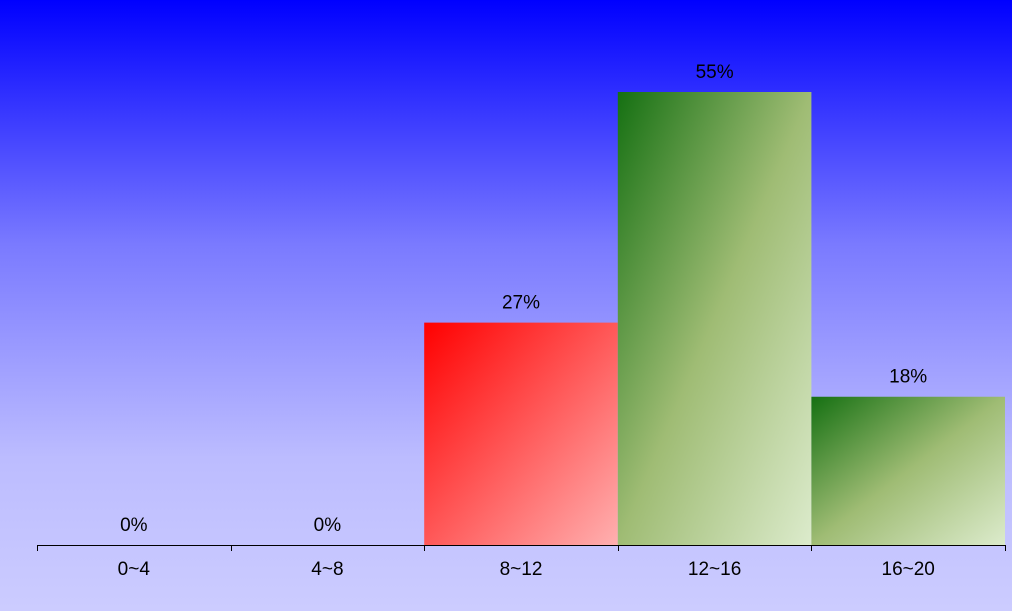 The image size is (1012, 611). I want to click on value-label-12~16: 55%, so click(715, 72).